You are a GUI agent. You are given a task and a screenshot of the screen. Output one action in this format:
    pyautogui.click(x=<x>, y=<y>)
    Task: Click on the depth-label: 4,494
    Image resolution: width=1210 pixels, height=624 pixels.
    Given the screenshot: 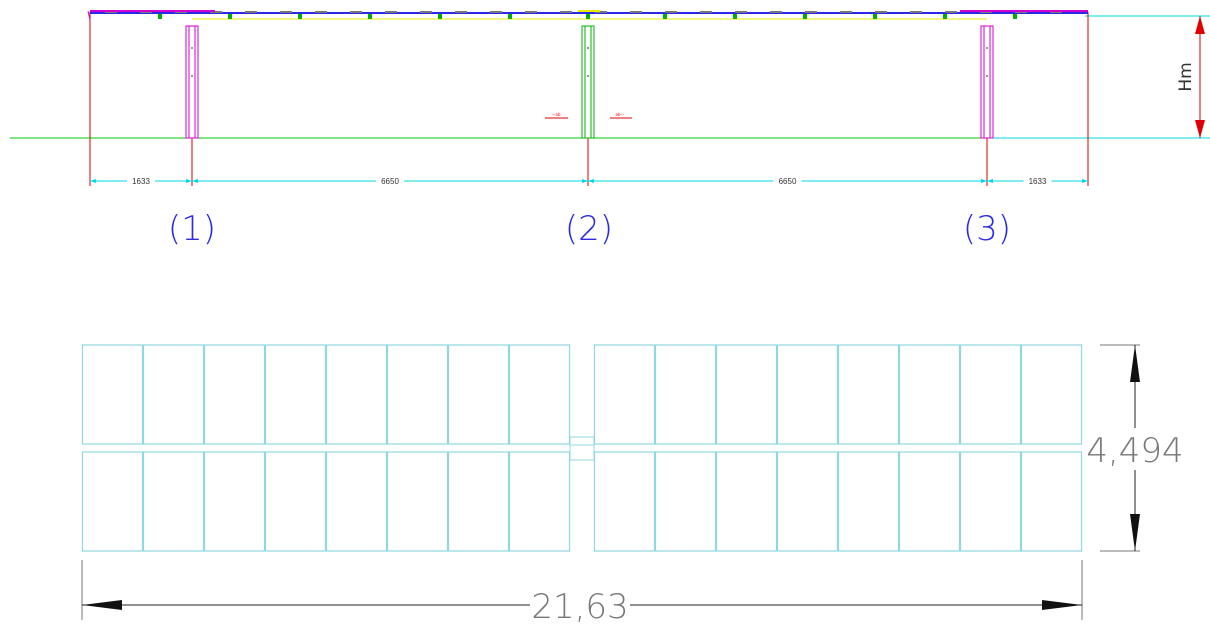 What is the action you would take?
    pyautogui.click(x=1134, y=451)
    